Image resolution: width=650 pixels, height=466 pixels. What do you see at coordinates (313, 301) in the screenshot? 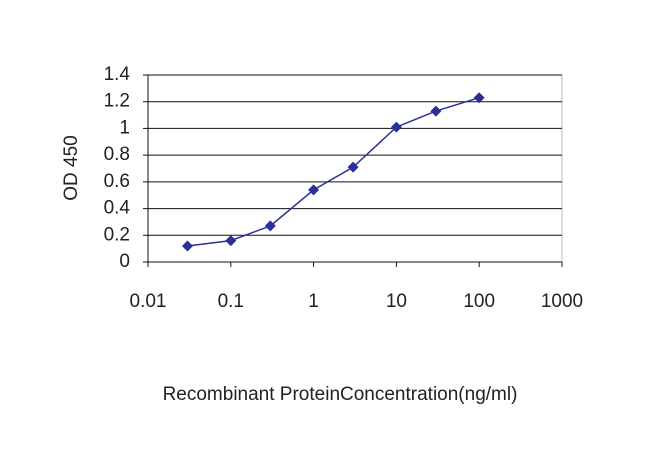
I see `x-tick-label: 1` at bounding box center [313, 301].